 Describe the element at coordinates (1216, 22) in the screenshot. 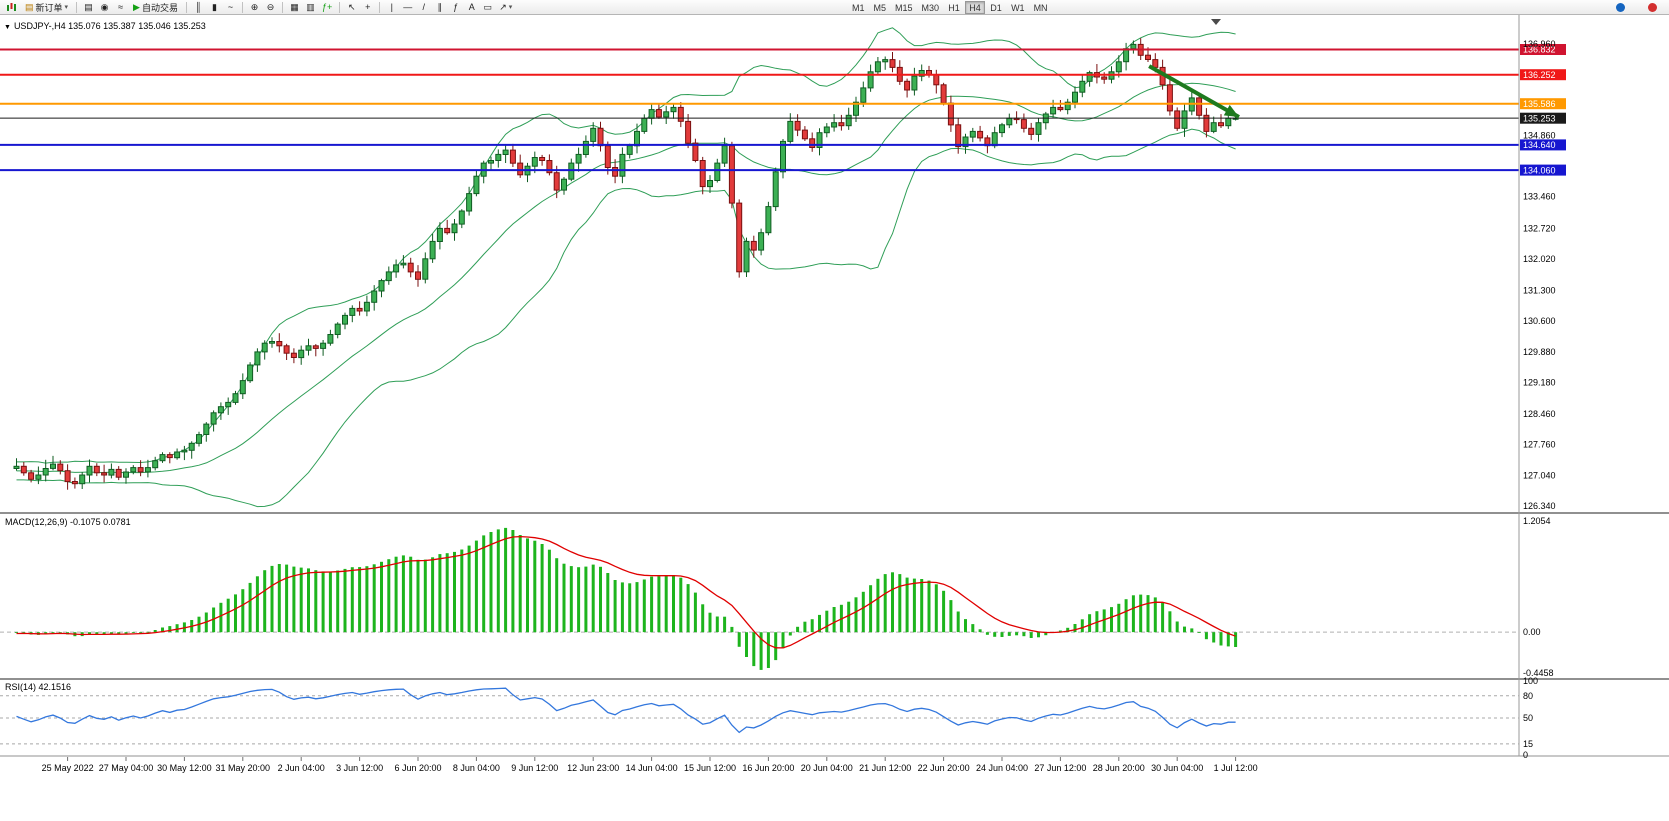

I see `chart-shift-marker` at that location.